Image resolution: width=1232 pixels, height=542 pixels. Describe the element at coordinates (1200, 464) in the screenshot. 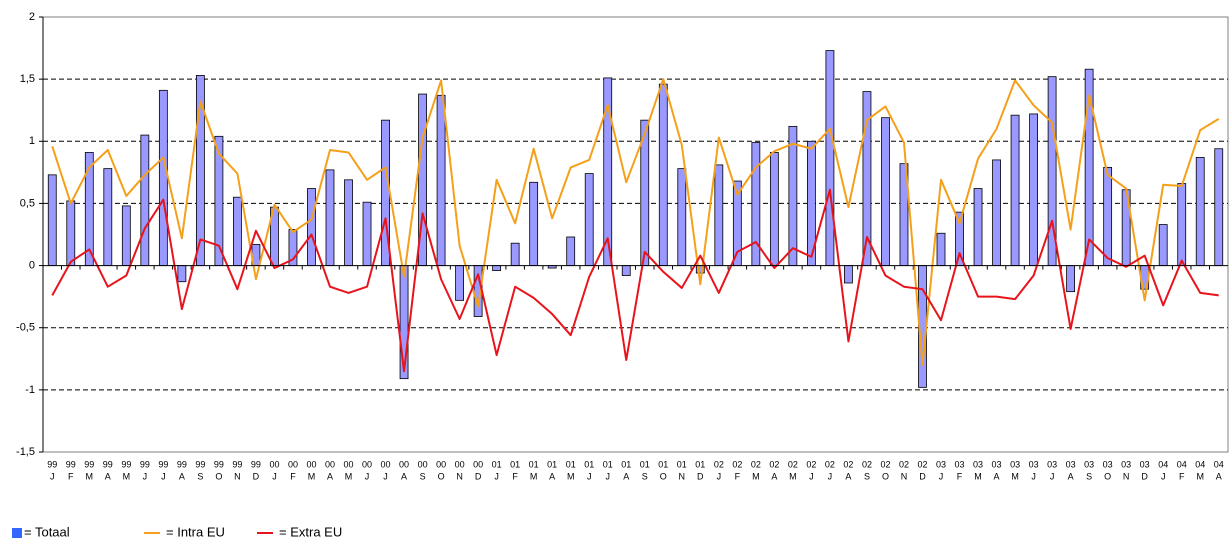

I see `x-tick-label: 04` at that location.